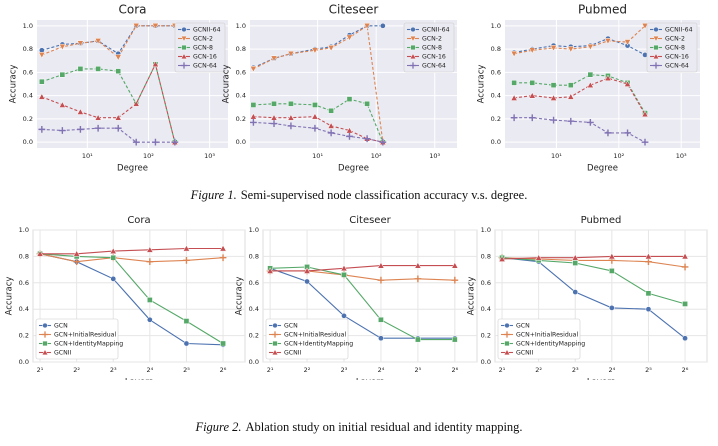  I want to click on legend-box, so click(539, 339).